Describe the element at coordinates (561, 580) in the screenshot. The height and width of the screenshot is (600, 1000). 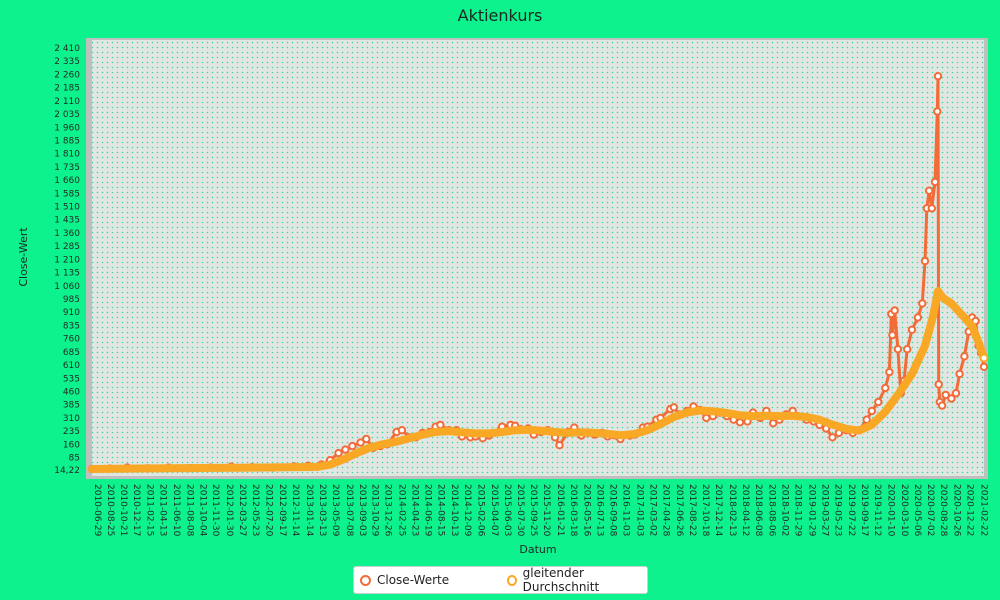
I see `legend-label-moving-average: gleitender Durchschnitt` at that location.